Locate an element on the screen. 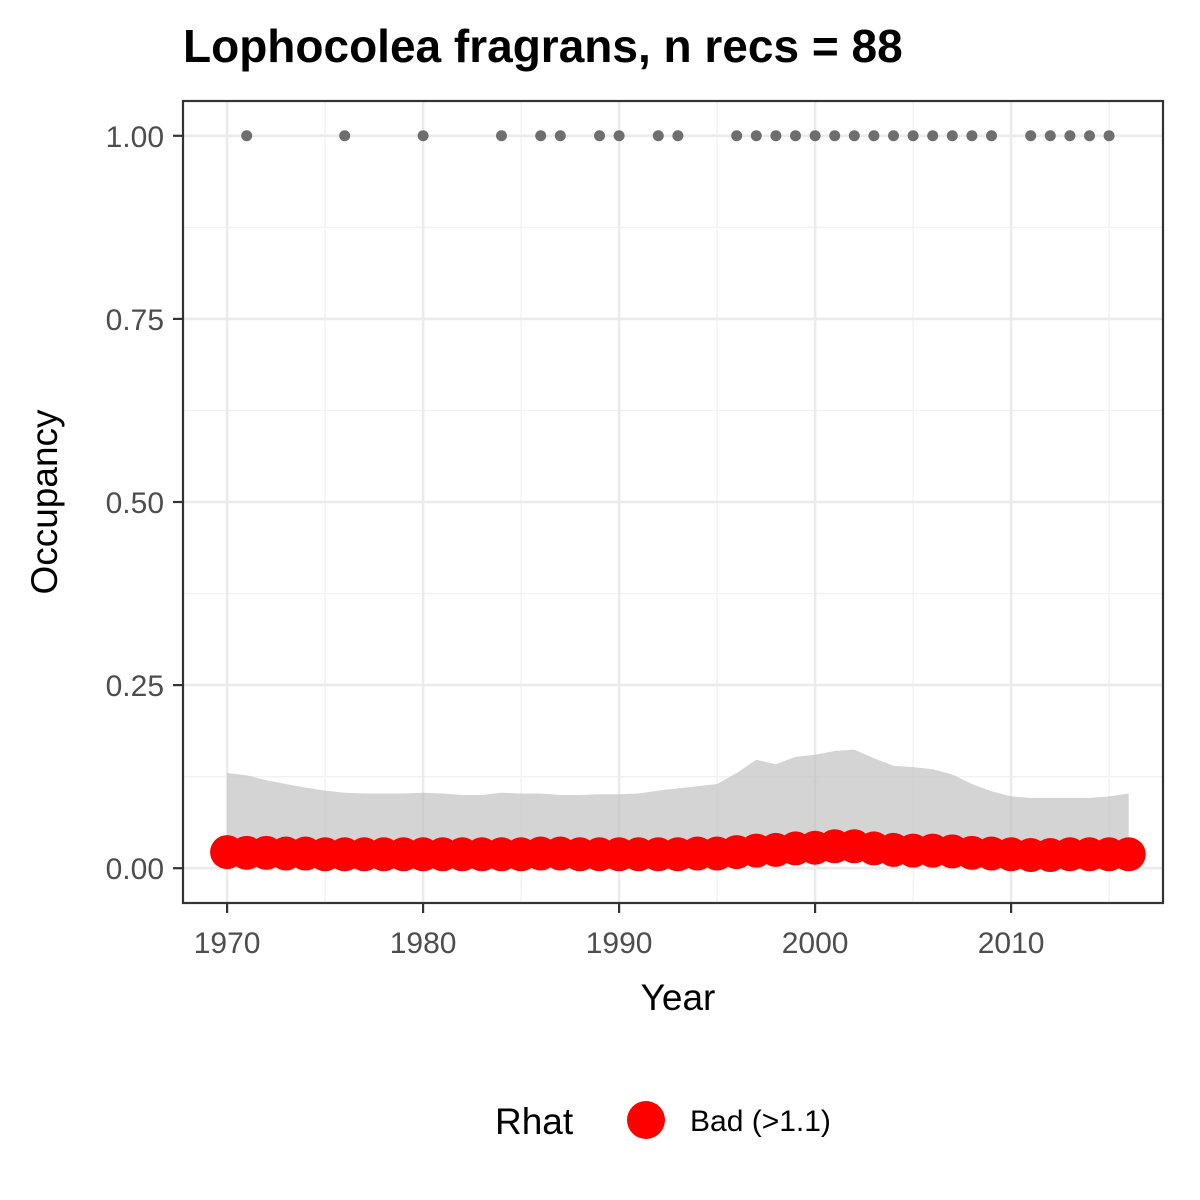  x-tick-label: 1980 is located at coordinates (423, 943).